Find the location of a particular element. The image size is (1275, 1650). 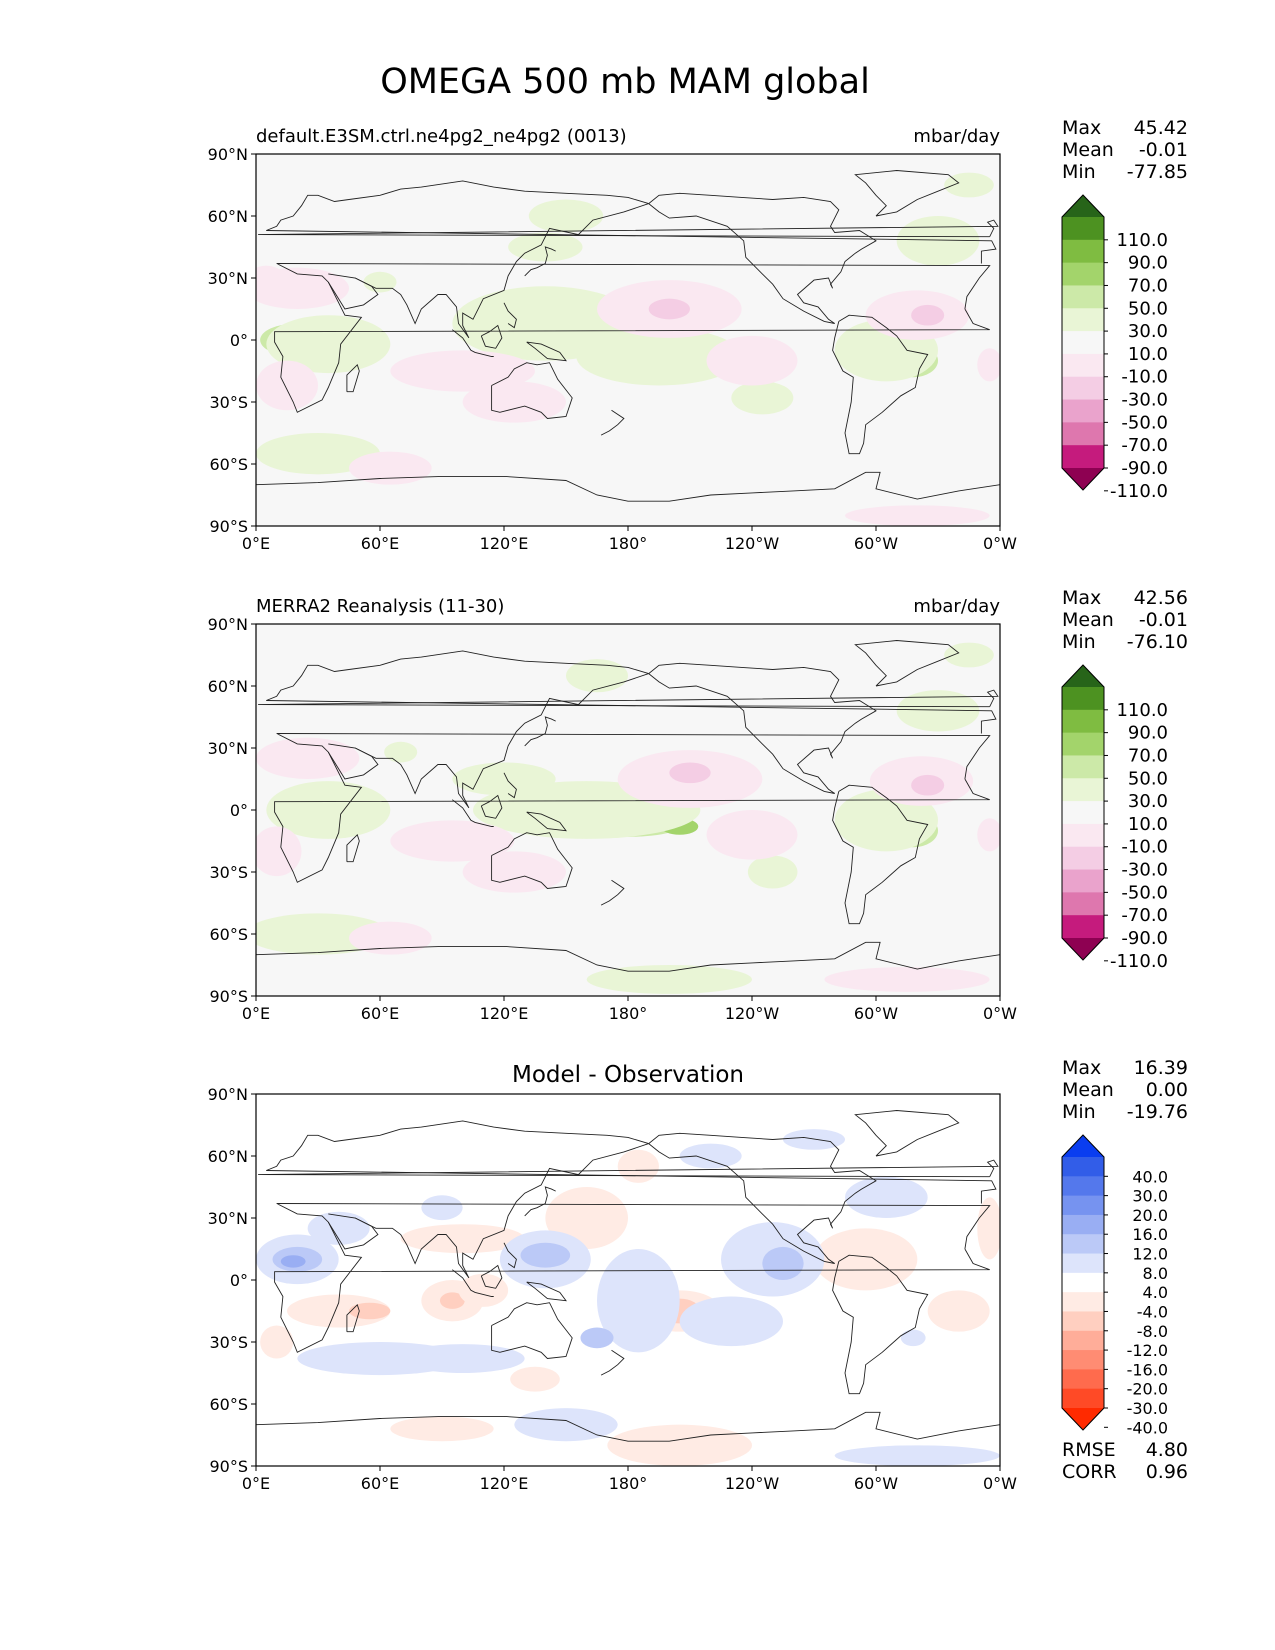

colorbar-tick-label: 30.0 is located at coordinates (1150, 1196).